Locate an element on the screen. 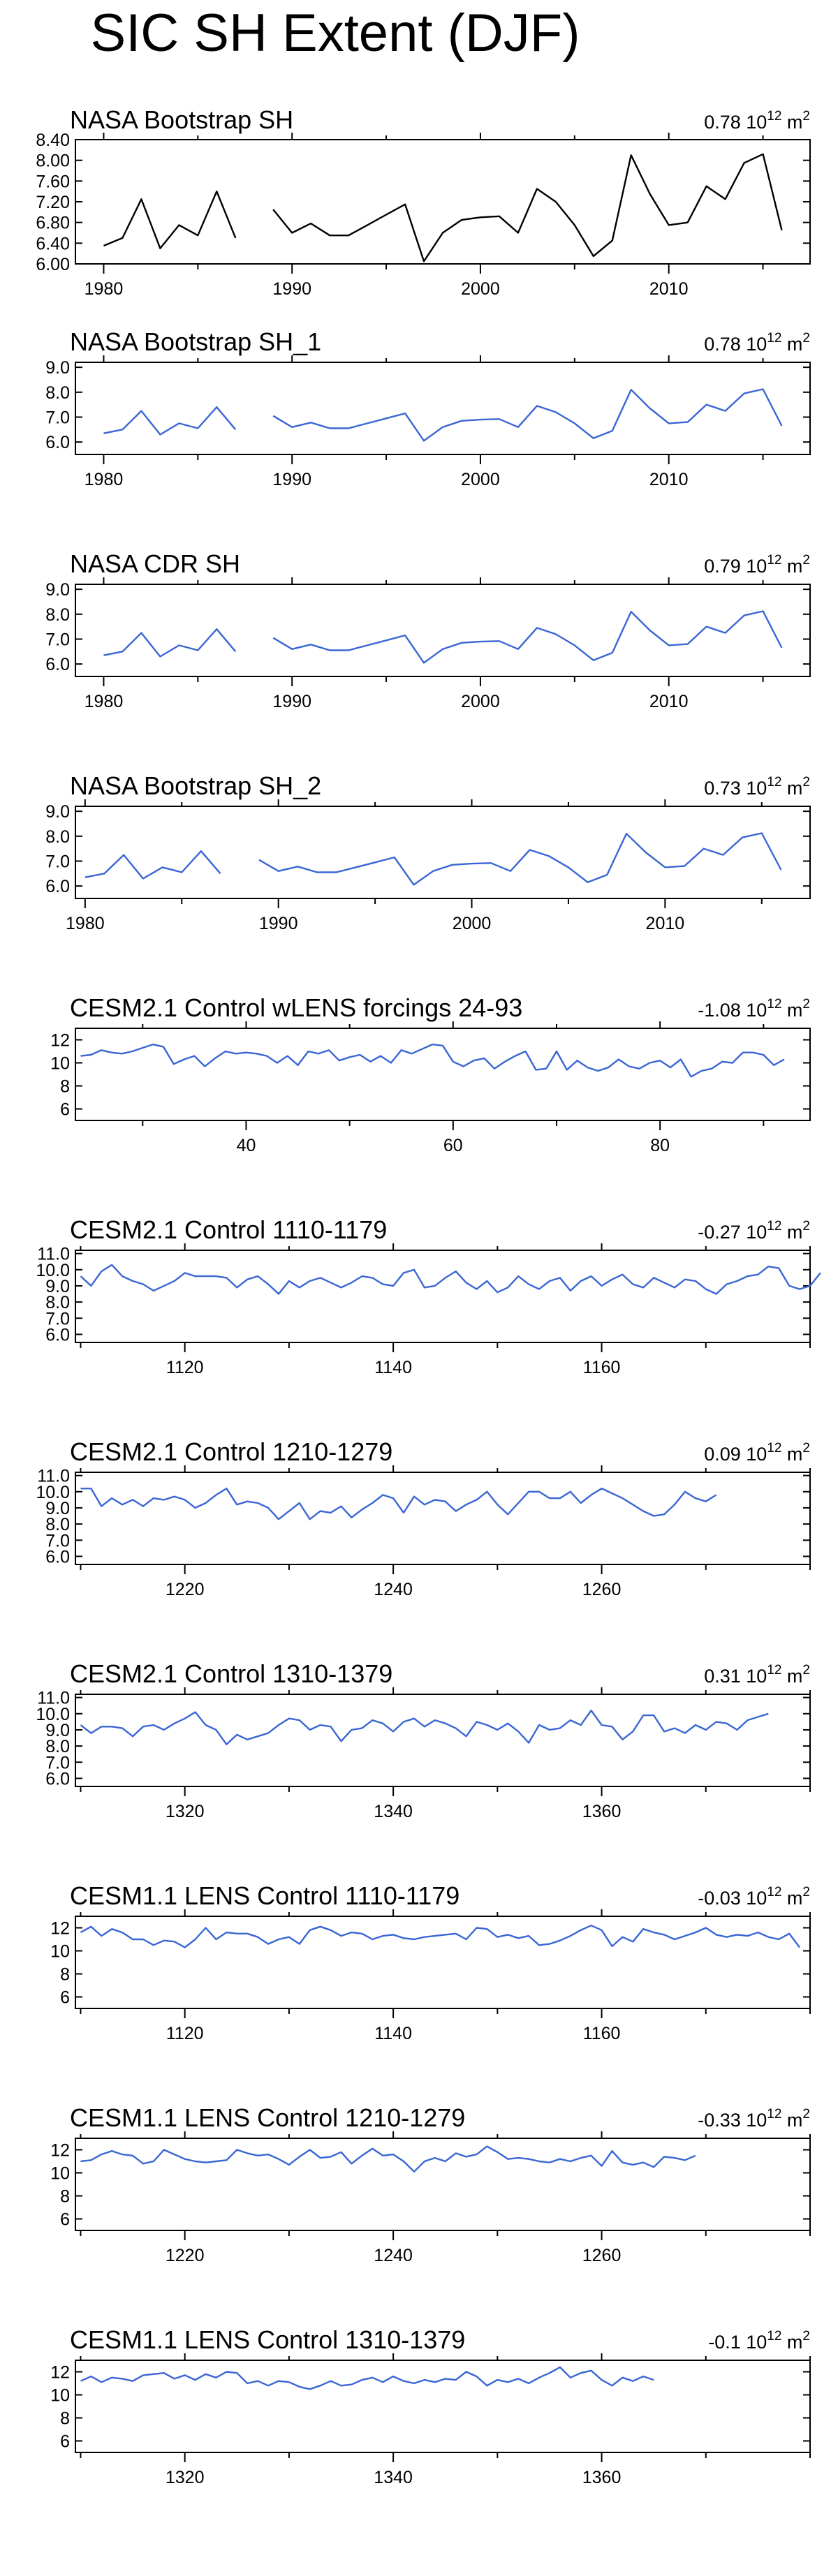 The width and height of the screenshot is (838, 2576). y-tick-label: 7.20 is located at coordinates (53, 202).